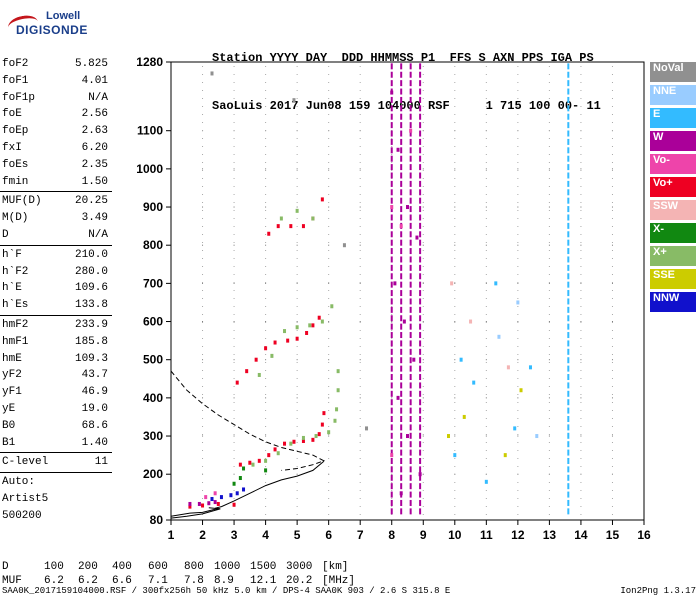 This screenshot has height=600, width=700. What do you see at coordinates (54, 581) in the screenshot?
I see `muf-frequency-value: 6.2` at bounding box center [54, 581].